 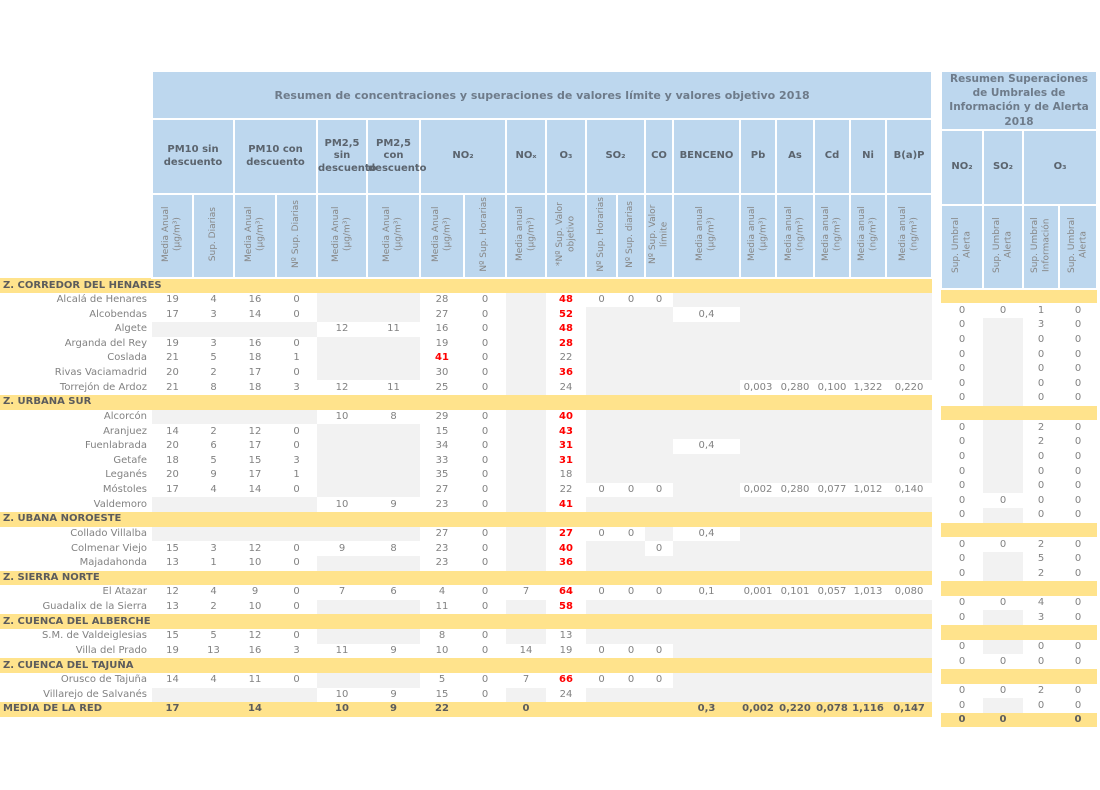 What do you see at coordinates (342, 592) in the screenshot?
I see `value-cell: 7` at bounding box center [342, 592].